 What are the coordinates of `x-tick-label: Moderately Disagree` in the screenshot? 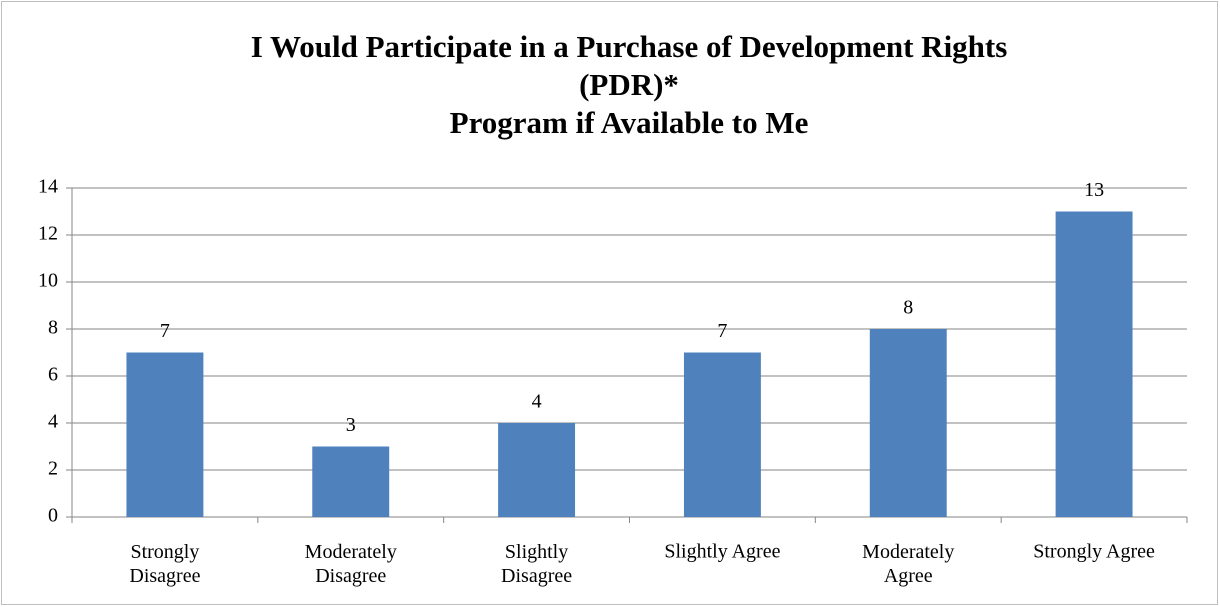 It's located at (351, 564).